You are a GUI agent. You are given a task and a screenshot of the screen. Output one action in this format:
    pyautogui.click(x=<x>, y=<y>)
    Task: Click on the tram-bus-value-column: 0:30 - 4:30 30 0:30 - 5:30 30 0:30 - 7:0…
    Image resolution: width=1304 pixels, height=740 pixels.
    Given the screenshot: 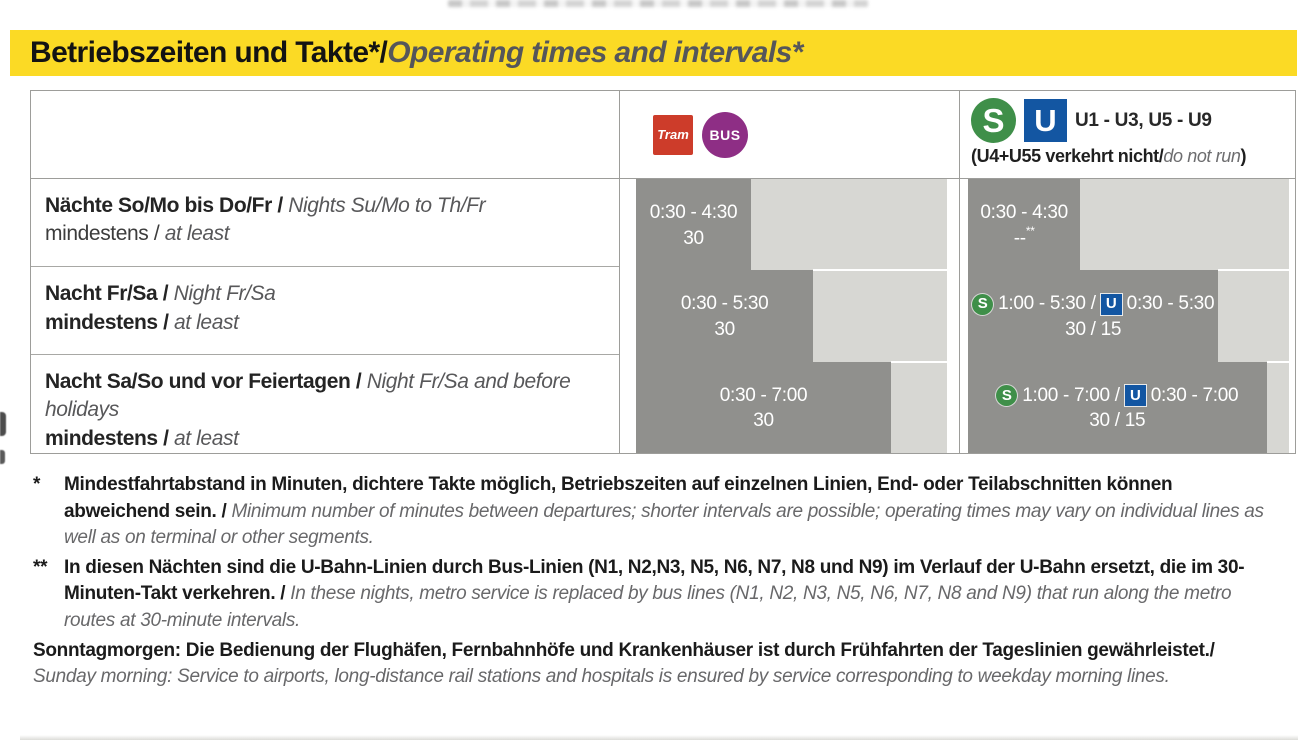 What is the action you would take?
    pyautogui.click(x=789, y=316)
    